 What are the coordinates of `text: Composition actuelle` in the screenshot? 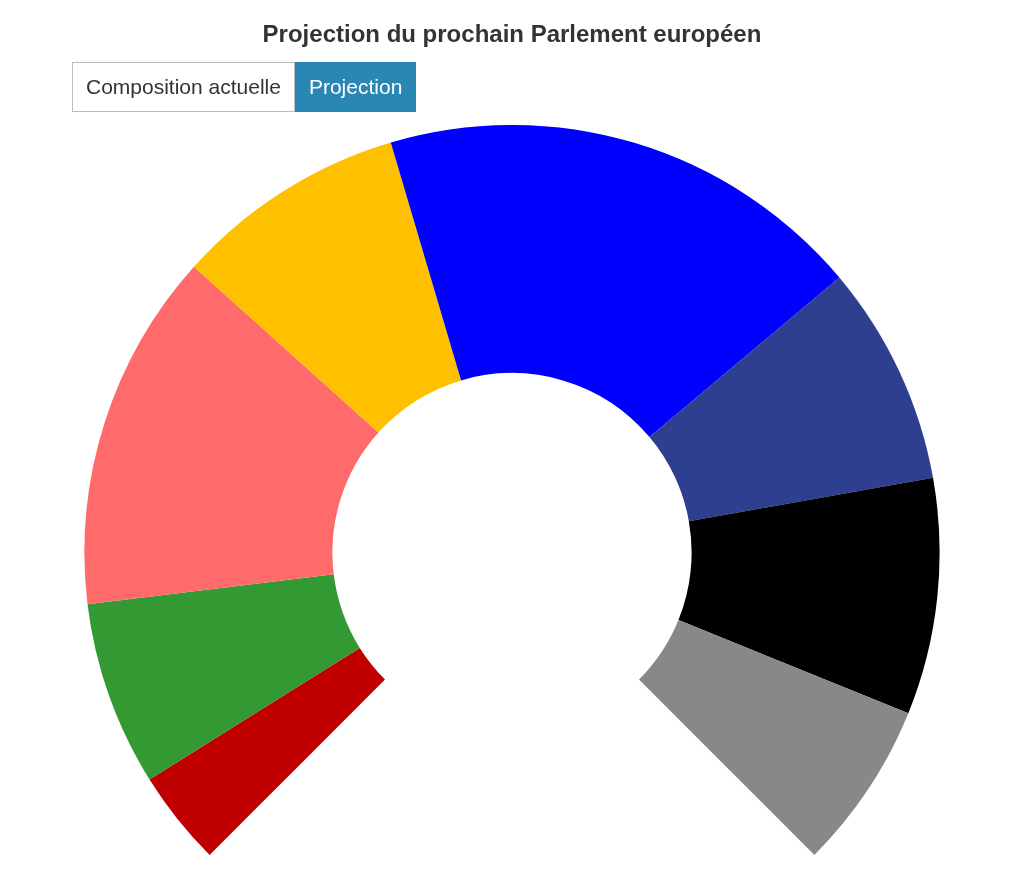 It's located at (183, 87).